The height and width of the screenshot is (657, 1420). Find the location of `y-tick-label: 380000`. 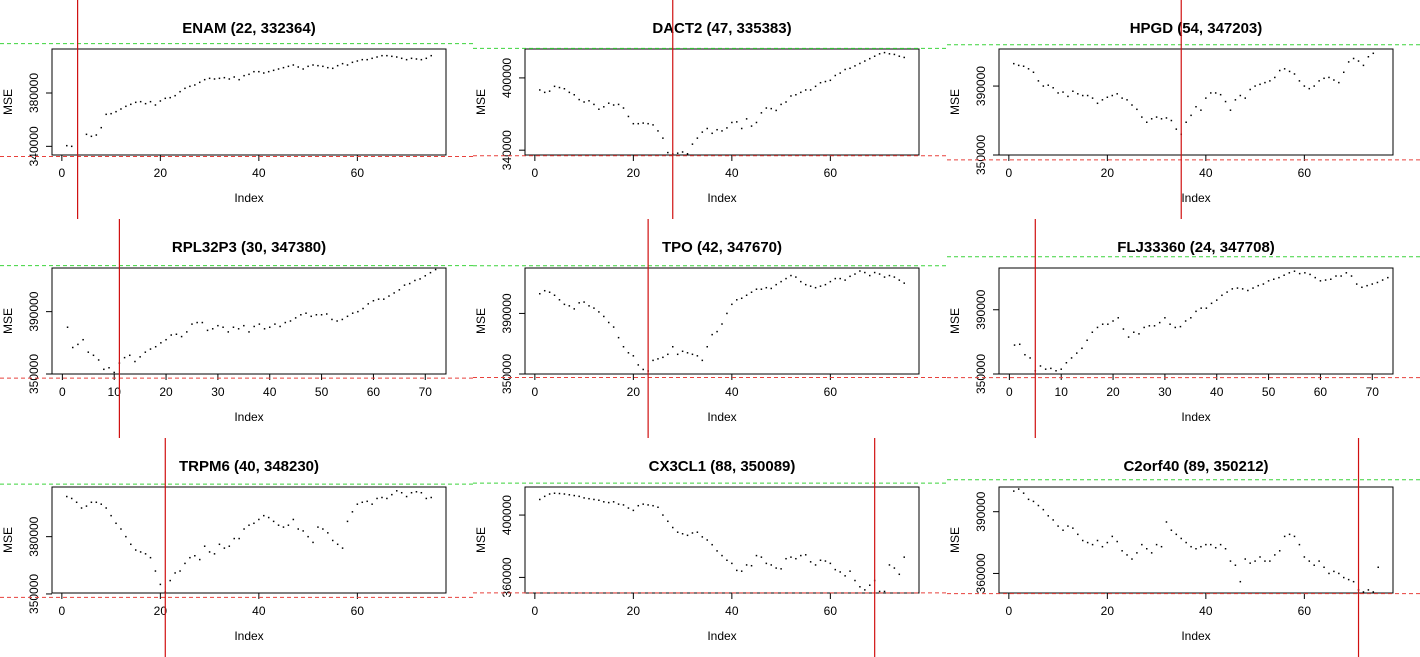

y-tick-label: 380000 is located at coordinates (34, 93).